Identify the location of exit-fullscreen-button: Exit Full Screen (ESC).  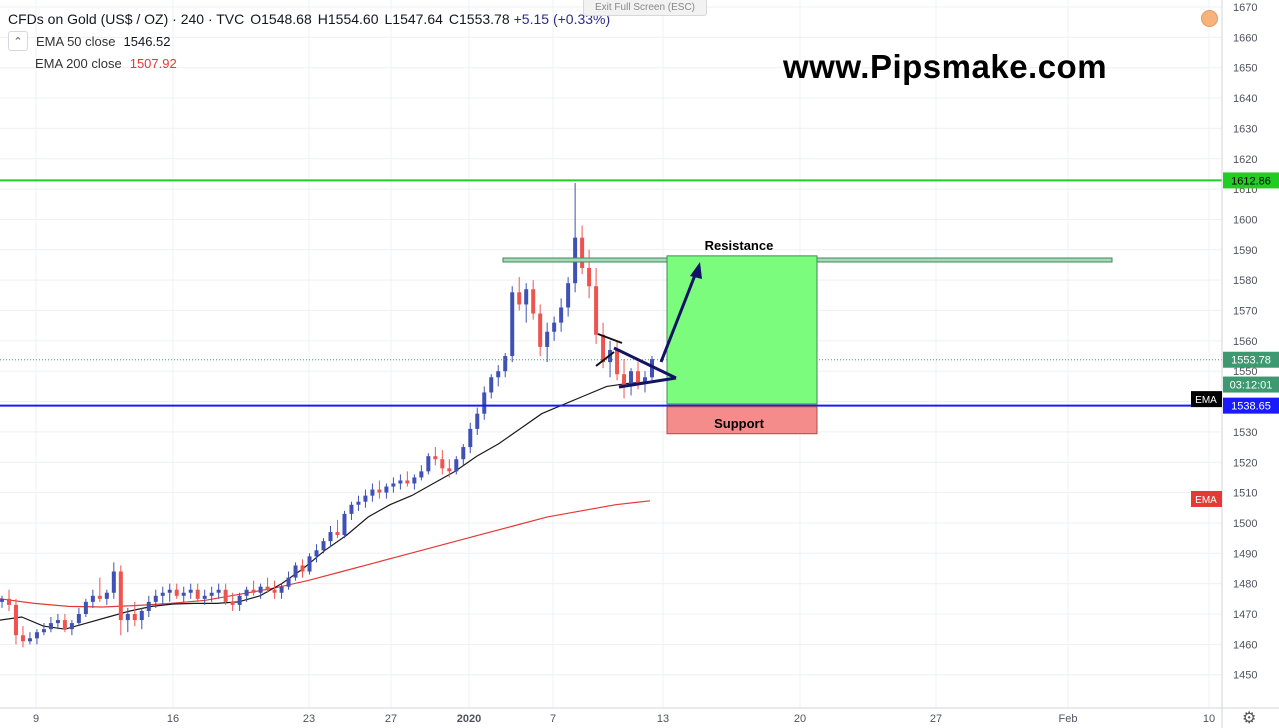
(645, 8).